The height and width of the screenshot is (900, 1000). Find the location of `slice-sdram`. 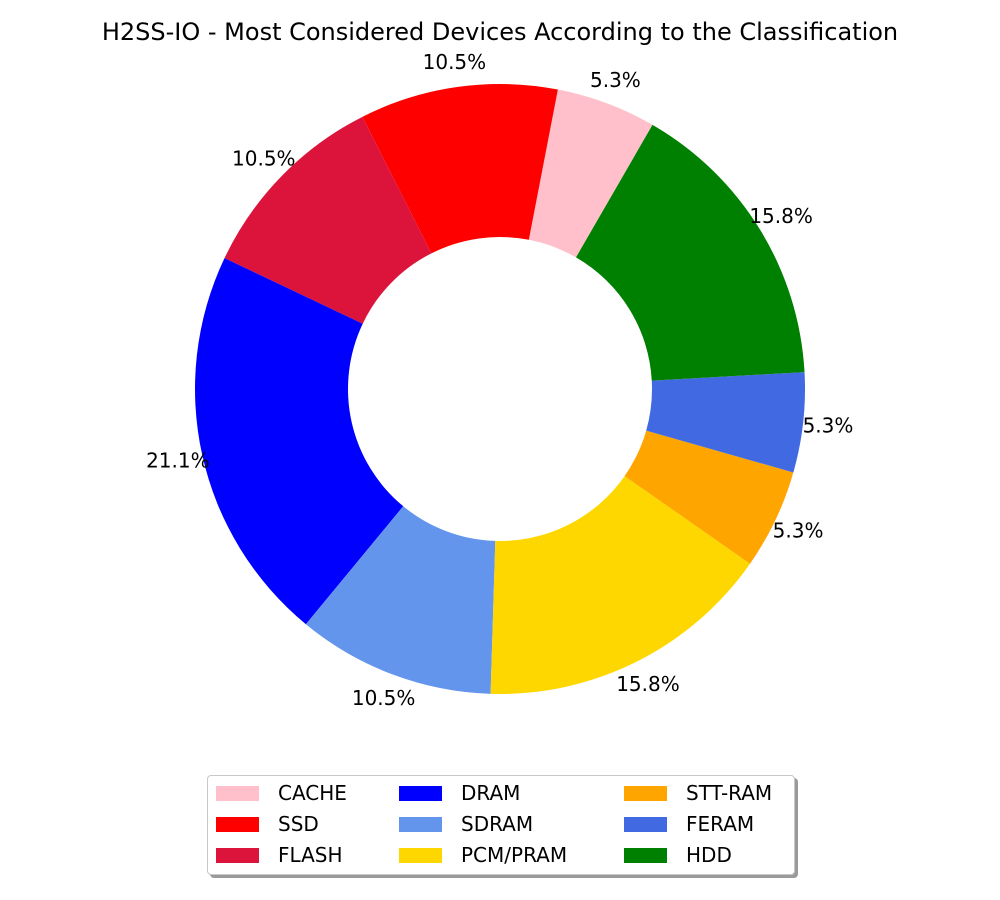

slice-sdram is located at coordinates (400, 600).